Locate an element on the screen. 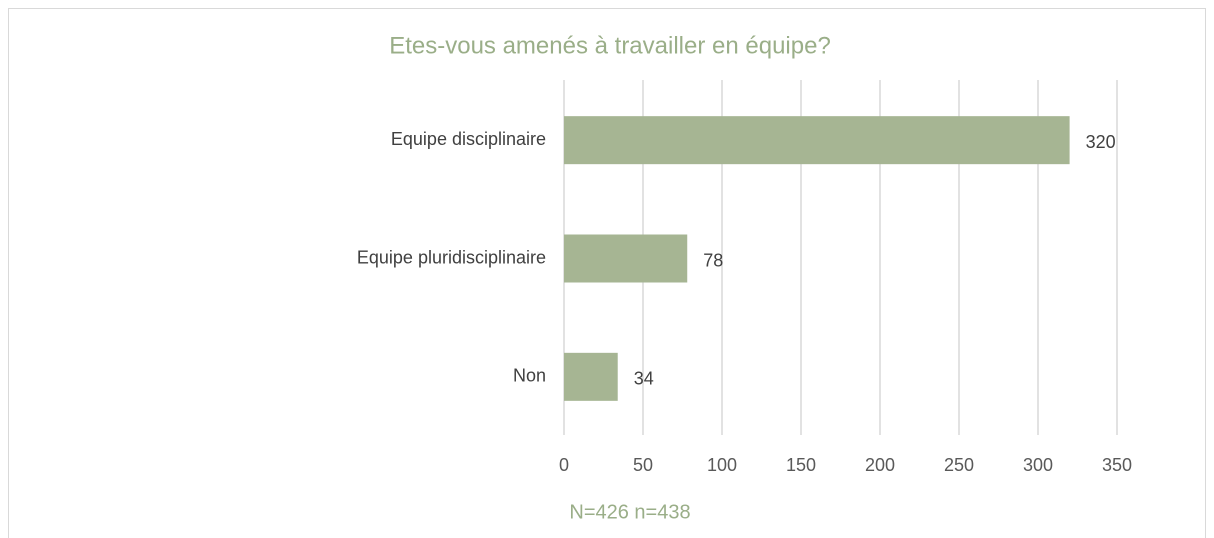  y-tick-label: Equipe disciplinaire is located at coordinates (468, 139).